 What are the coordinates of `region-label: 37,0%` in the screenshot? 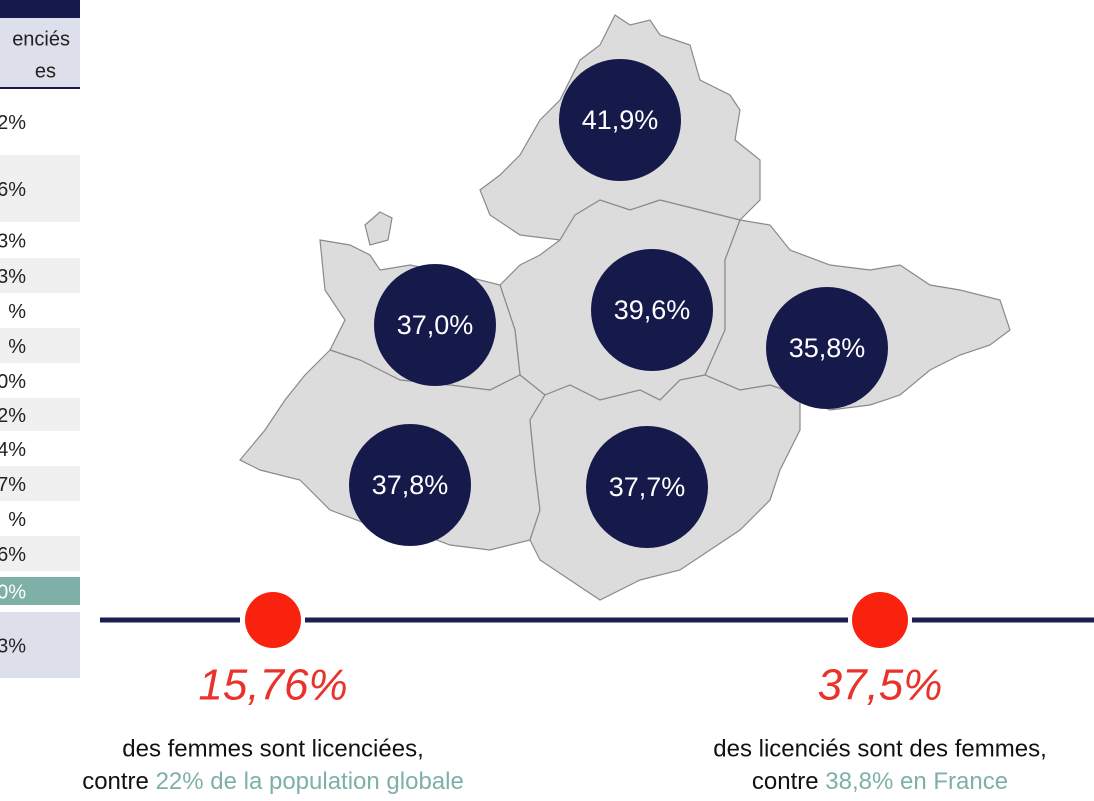 It's located at (435, 325).